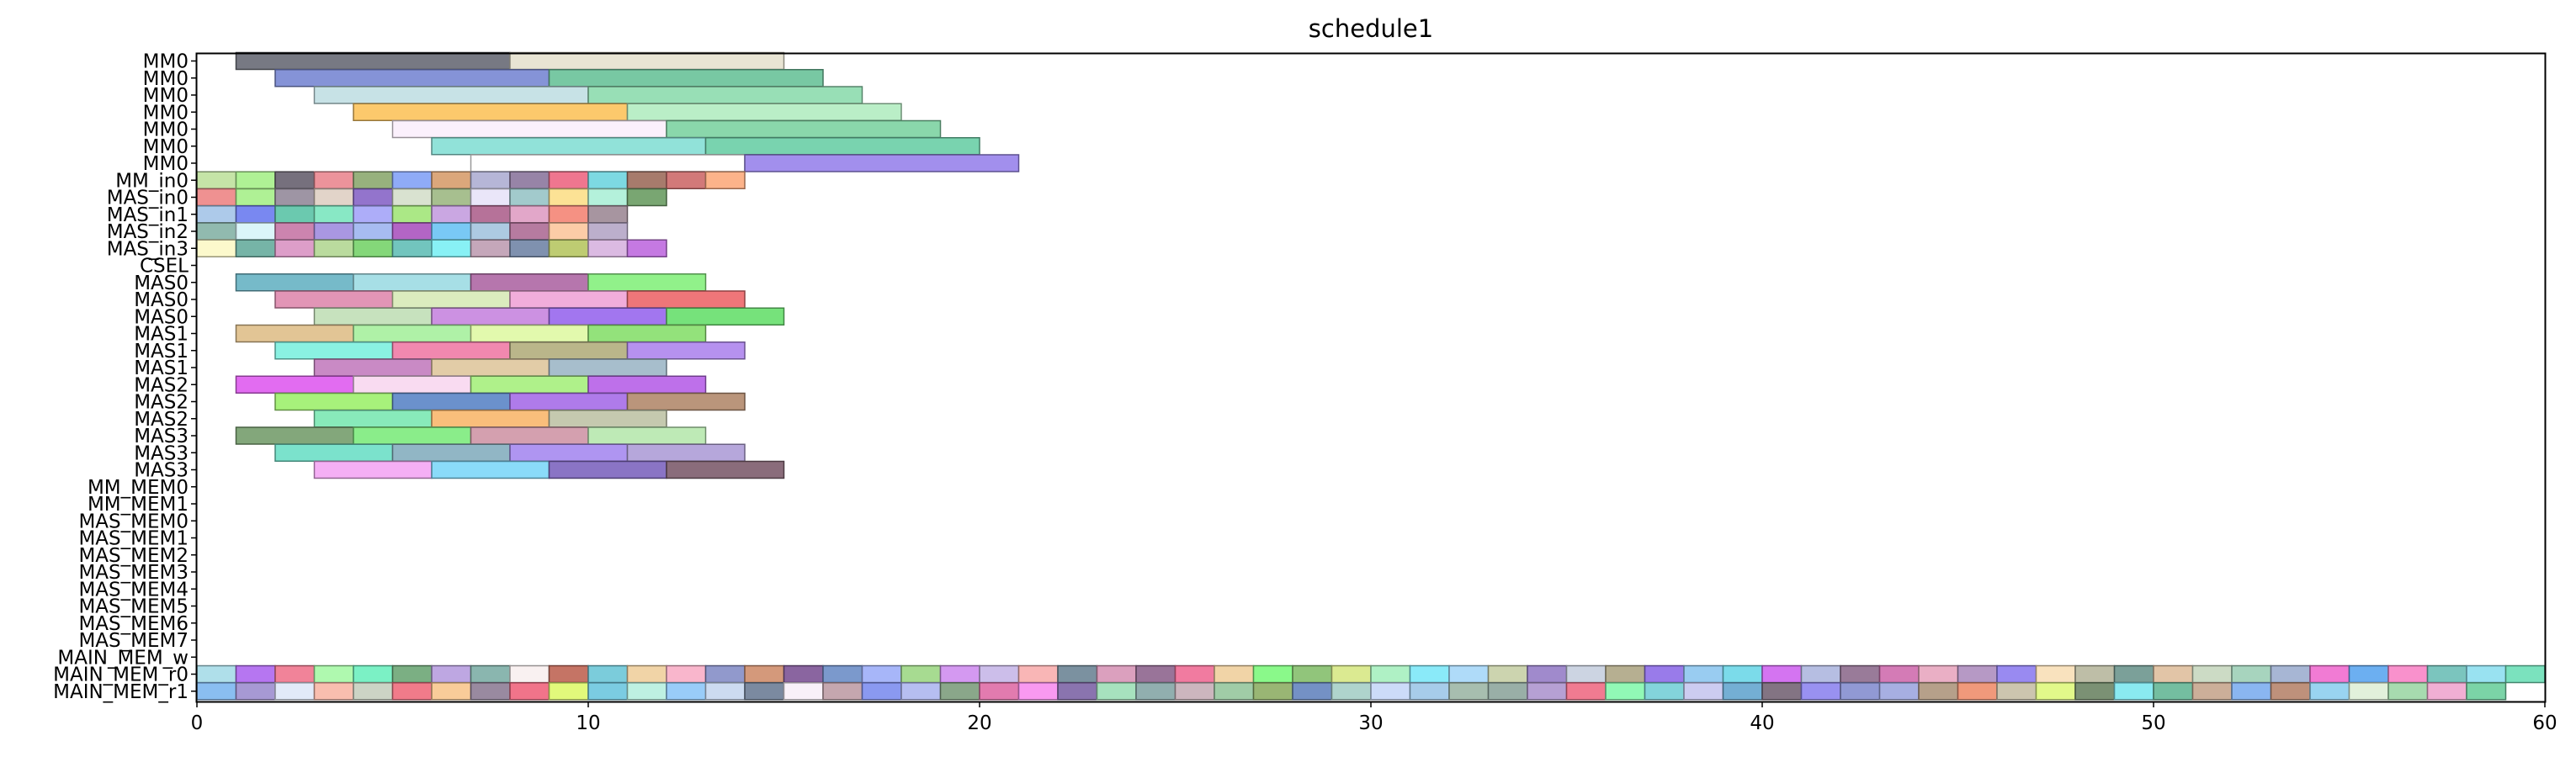 The height and width of the screenshot is (757, 2576). What do you see at coordinates (979, 723) in the screenshot?
I see `x-tick-label: 20` at bounding box center [979, 723].